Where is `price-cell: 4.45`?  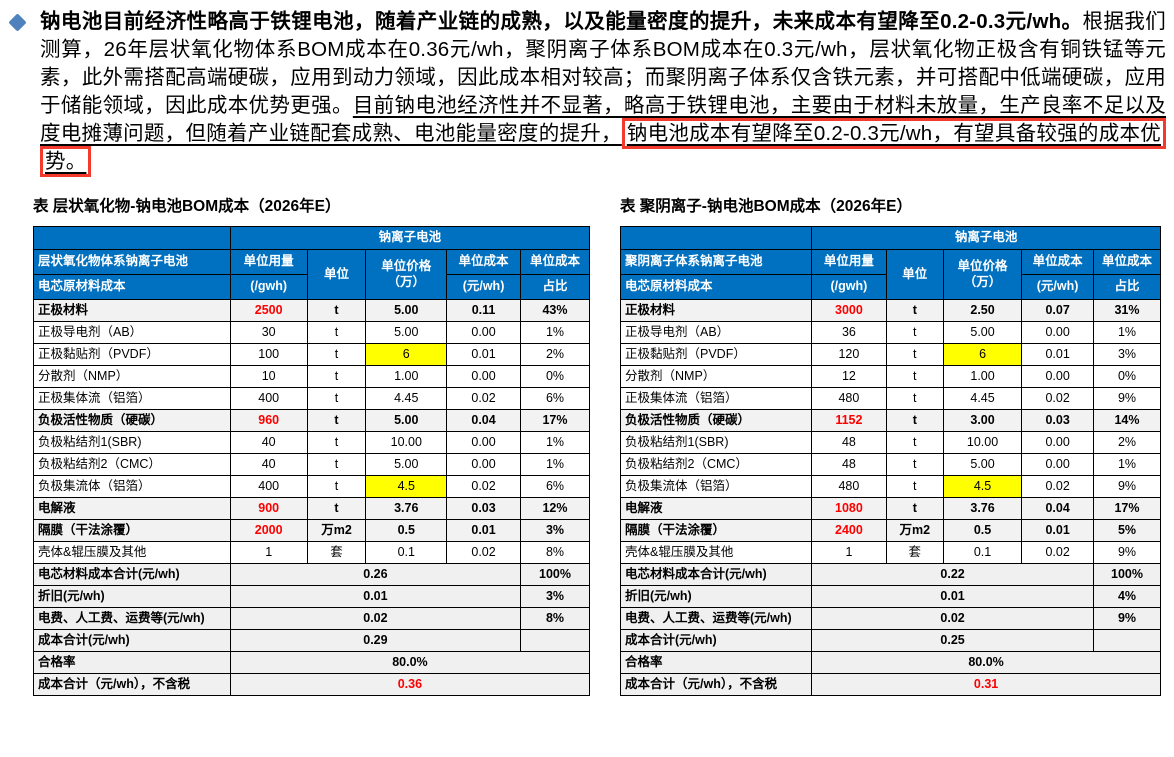
price-cell: 4.45 is located at coordinates (406, 398).